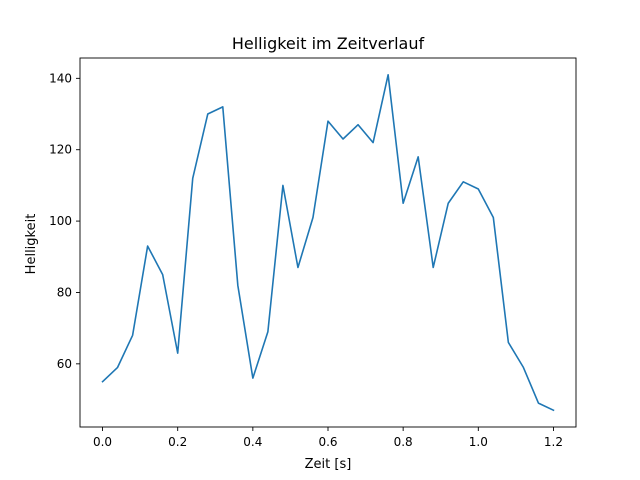 The height and width of the screenshot is (480, 640). Describe the element at coordinates (64, 292) in the screenshot. I see `y-tick-label: 80` at that location.